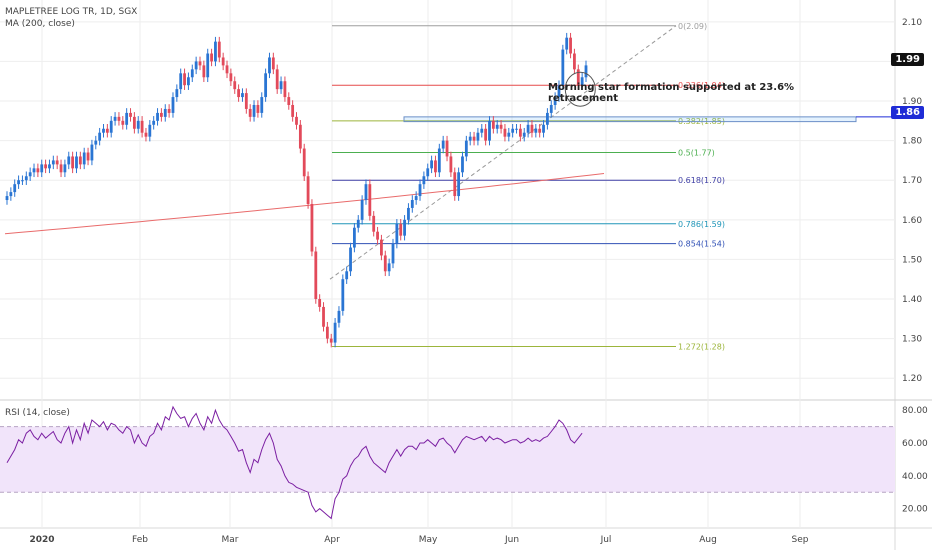 This screenshot has width=932, height=554. Describe the element at coordinates (912, 340) in the screenshot. I see `price-tick-label: 1.30` at that location.